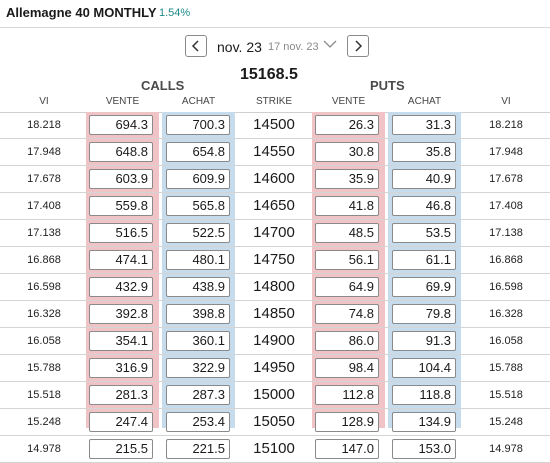 This screenshot has width=550, height=463. Describe the element at coordinates (121, 206) in the screenshot. I see `call-sell-price: 559.8` at that location.